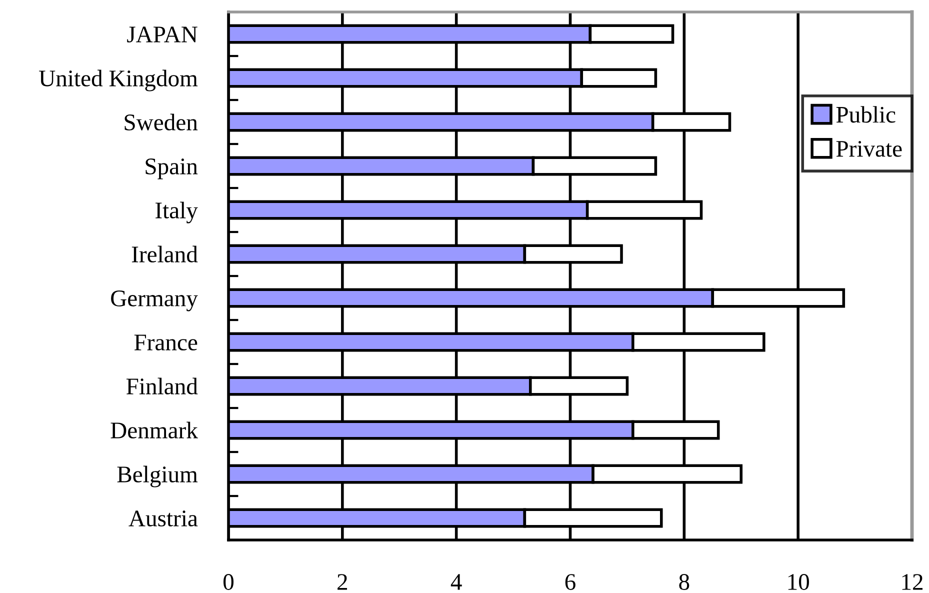 The image size is (929, 593). Describe the element at coordinates (157, 477) in the screenshot. I see `y-tick-label: Belgium` at that location.